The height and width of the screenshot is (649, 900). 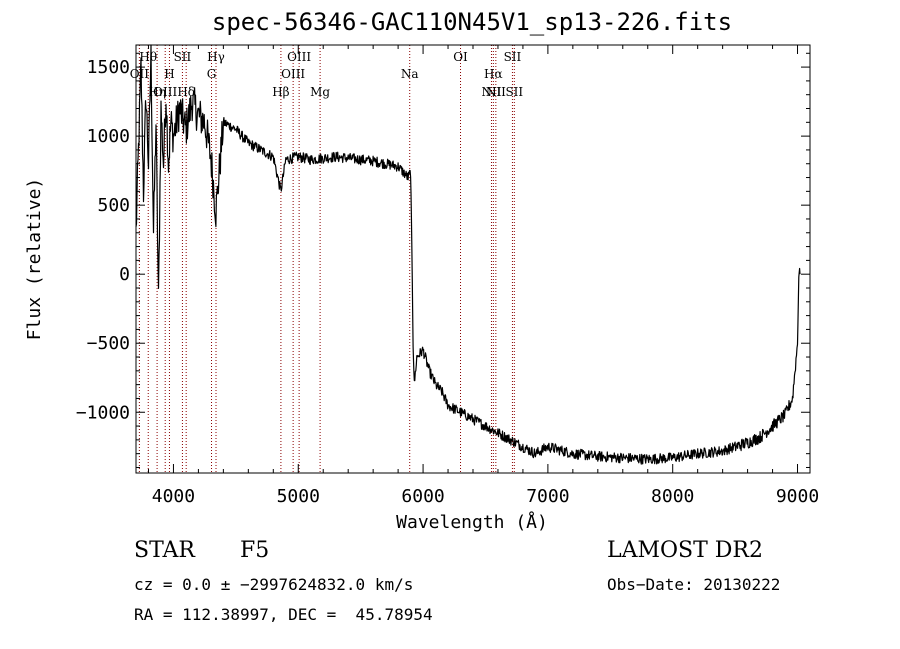 I want to click on y-axis-label: Flux (relative), so click(x=34, y=259).